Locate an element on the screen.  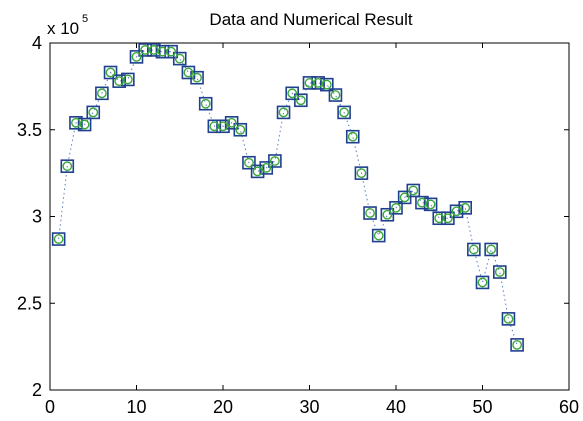
y-tick-label: 2 is located at coordinates (37, 390).